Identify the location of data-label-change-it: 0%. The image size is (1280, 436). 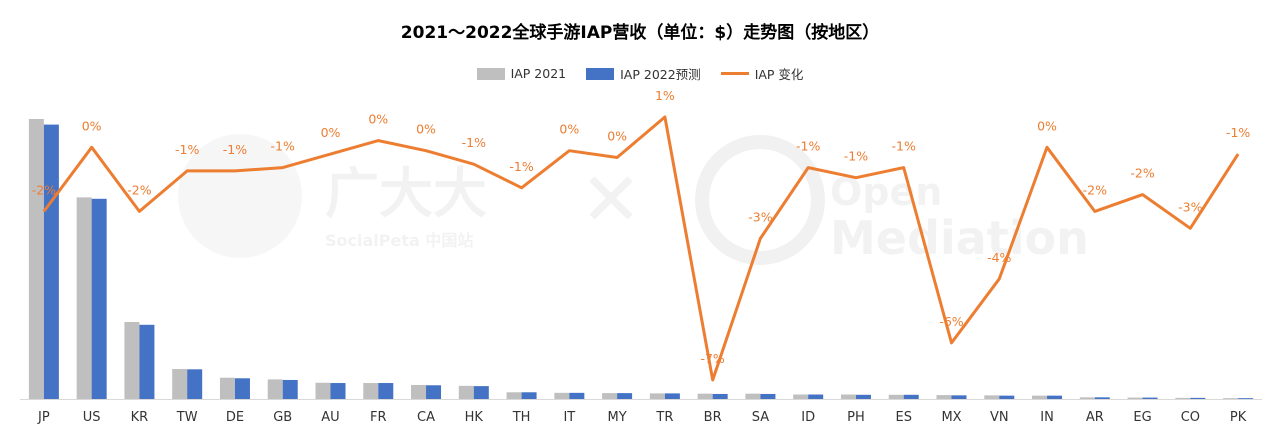
(569, 129).